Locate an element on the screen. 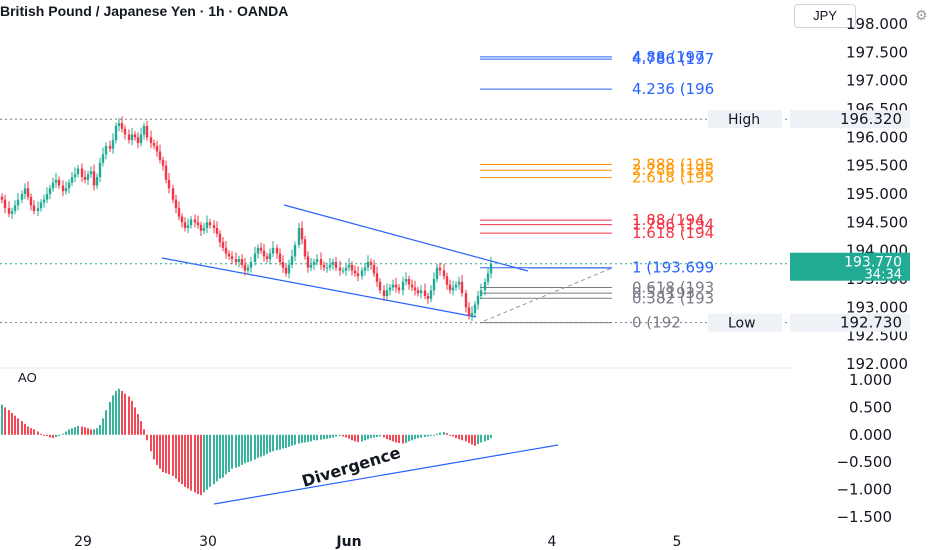  fib-level-label: 0.5 (193 is located at coordinates (663, 293).